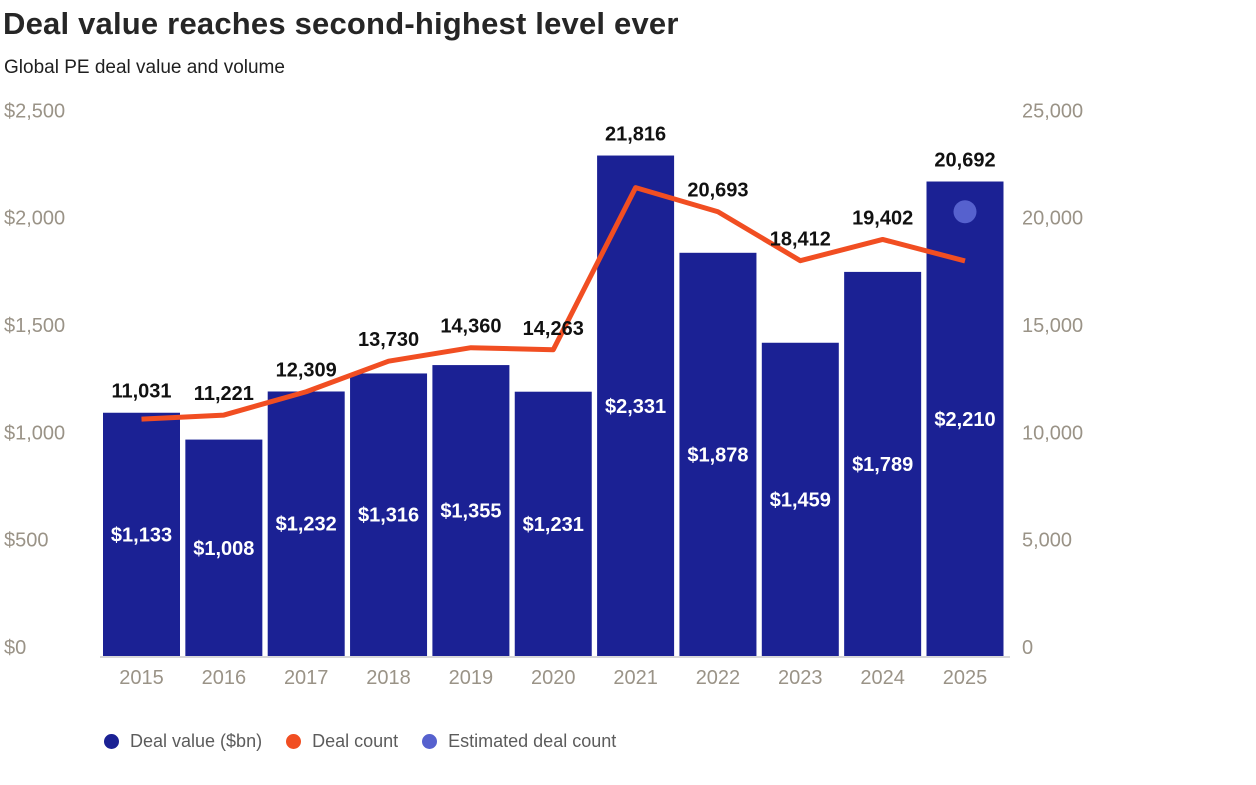 This screenshot has height=785, width=1256. Describe the element at coordinates (1052, 326) in the screenshot. I see `right-axis-tick-3: 15,000` at that location.